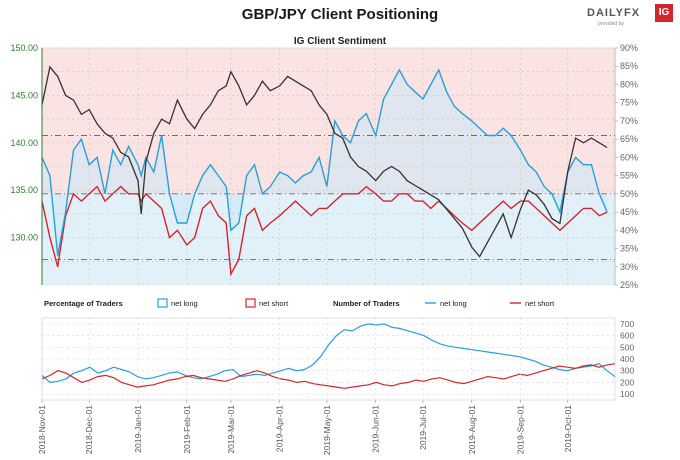  I want to click on page-title: GBP/JPY Client Positioning, so click(340, 14).